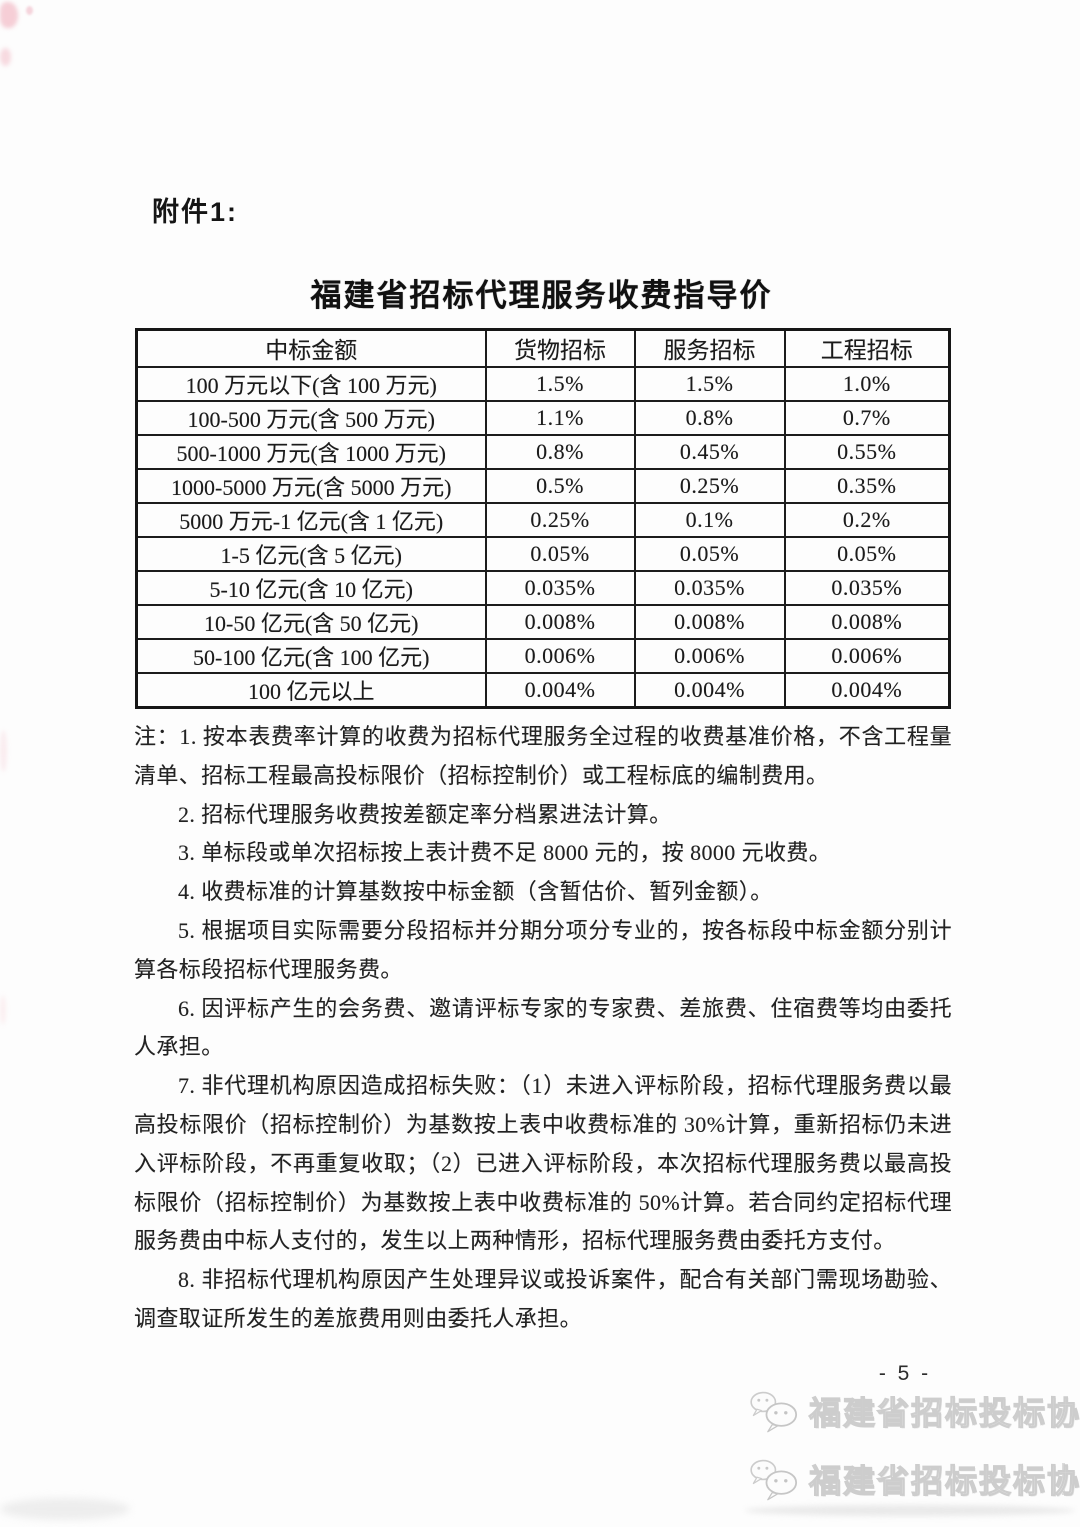 This screenshot has width=1080, height=1527. Describe the element at coordinates (709, 348) in the screenshot. I see `column-header-services: 服务招标` at that location.